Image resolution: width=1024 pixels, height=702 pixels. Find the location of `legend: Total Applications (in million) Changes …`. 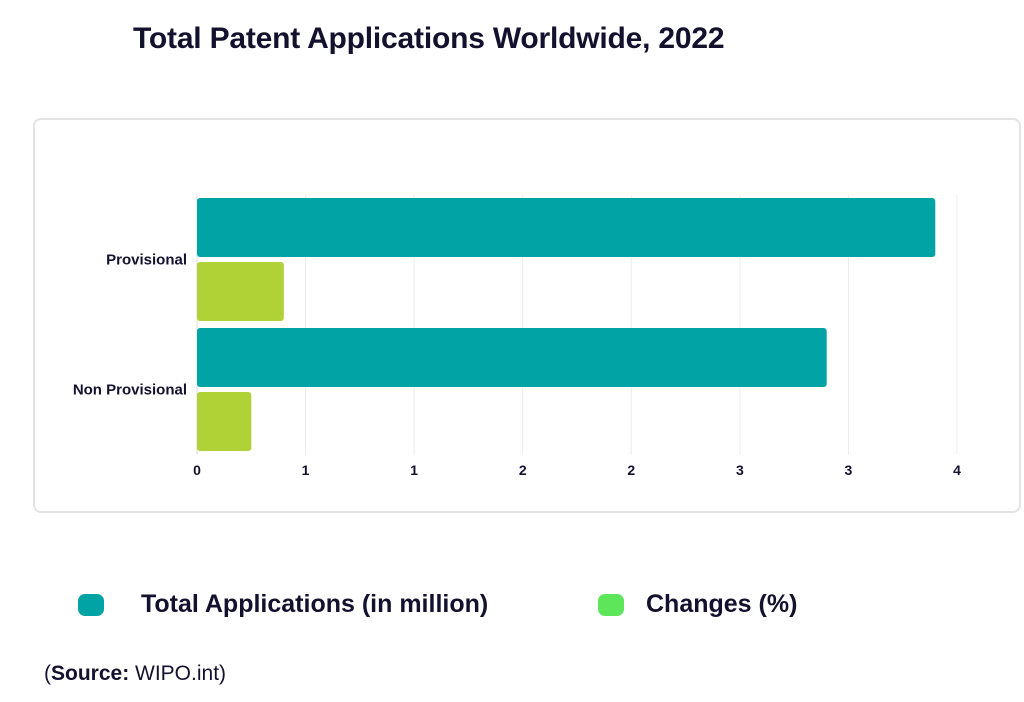

legend: Total Applications (in million) Changes … is located at coordinates (512, 610).